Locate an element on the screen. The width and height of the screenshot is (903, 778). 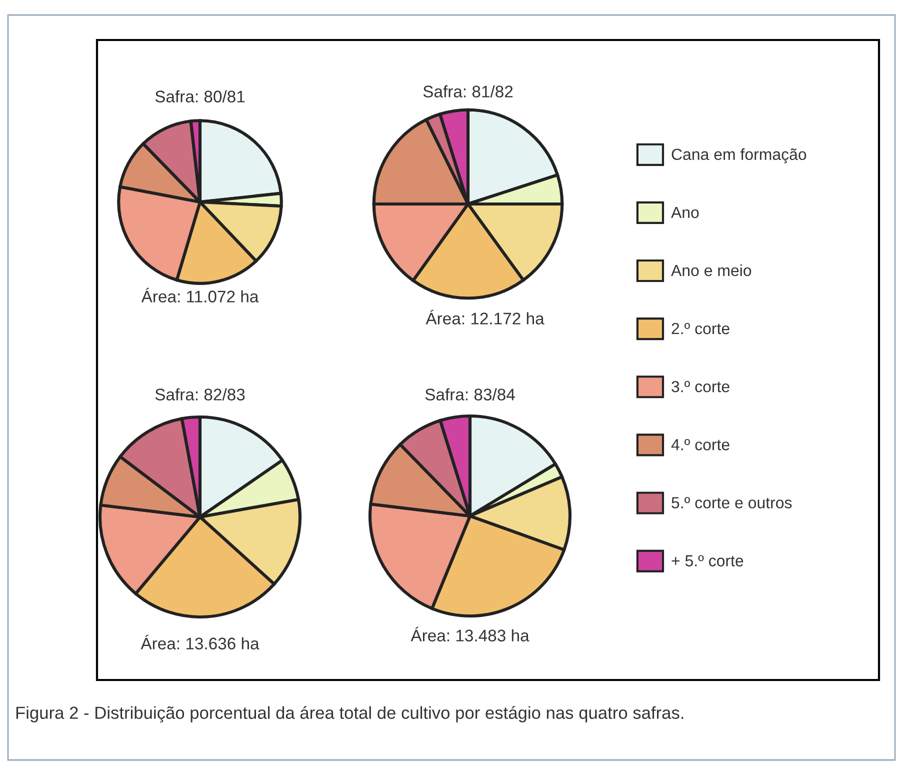
text: Área: 13.636 ha is located at coordinates (200, 642).